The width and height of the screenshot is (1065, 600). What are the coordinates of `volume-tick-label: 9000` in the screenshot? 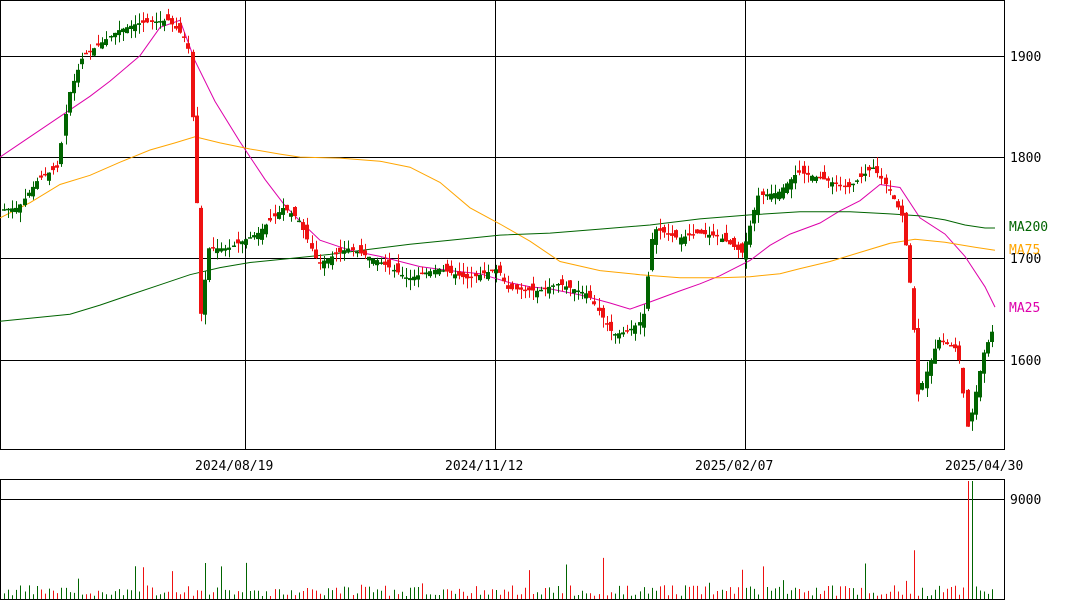 It's located at (1025, 500).